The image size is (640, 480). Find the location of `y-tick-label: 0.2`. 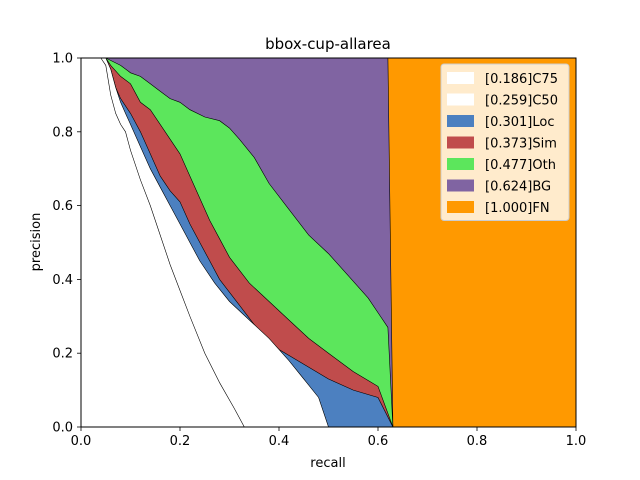

y-tick-label: 0.2 is located at coordinates (62, 354).